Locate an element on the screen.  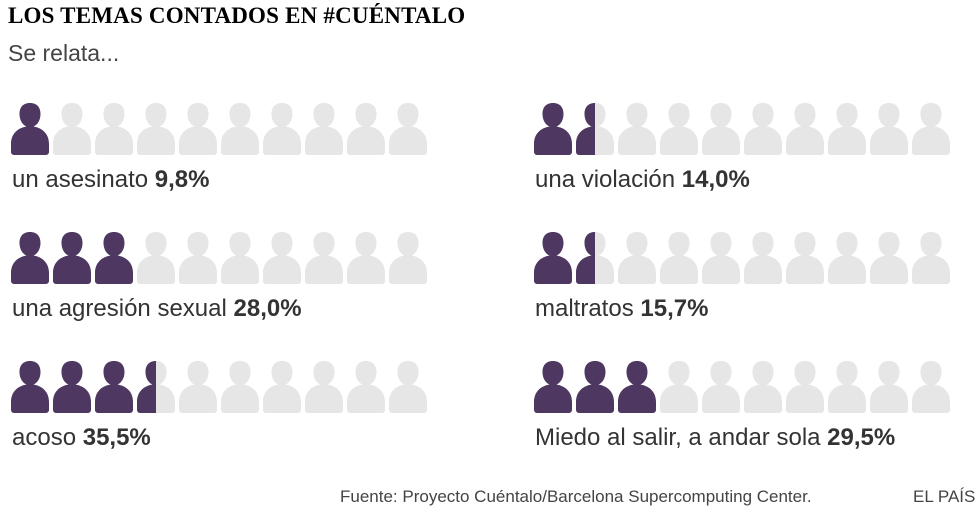
pictogram-acoso is located at coordinates (219, 387).